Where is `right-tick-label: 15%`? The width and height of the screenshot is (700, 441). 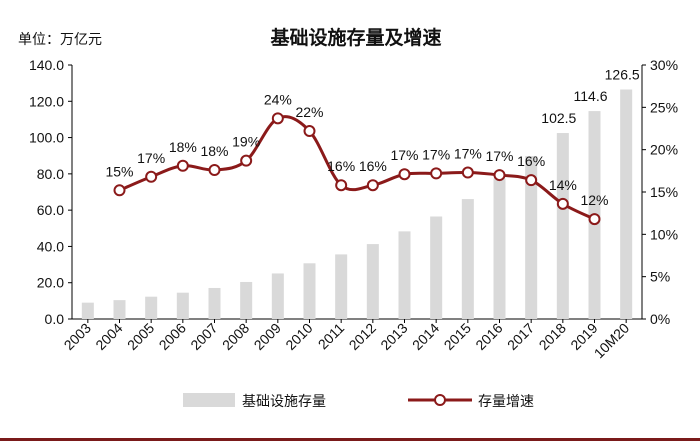
right-tick-label: 15% is located at coordinates (664, 192).